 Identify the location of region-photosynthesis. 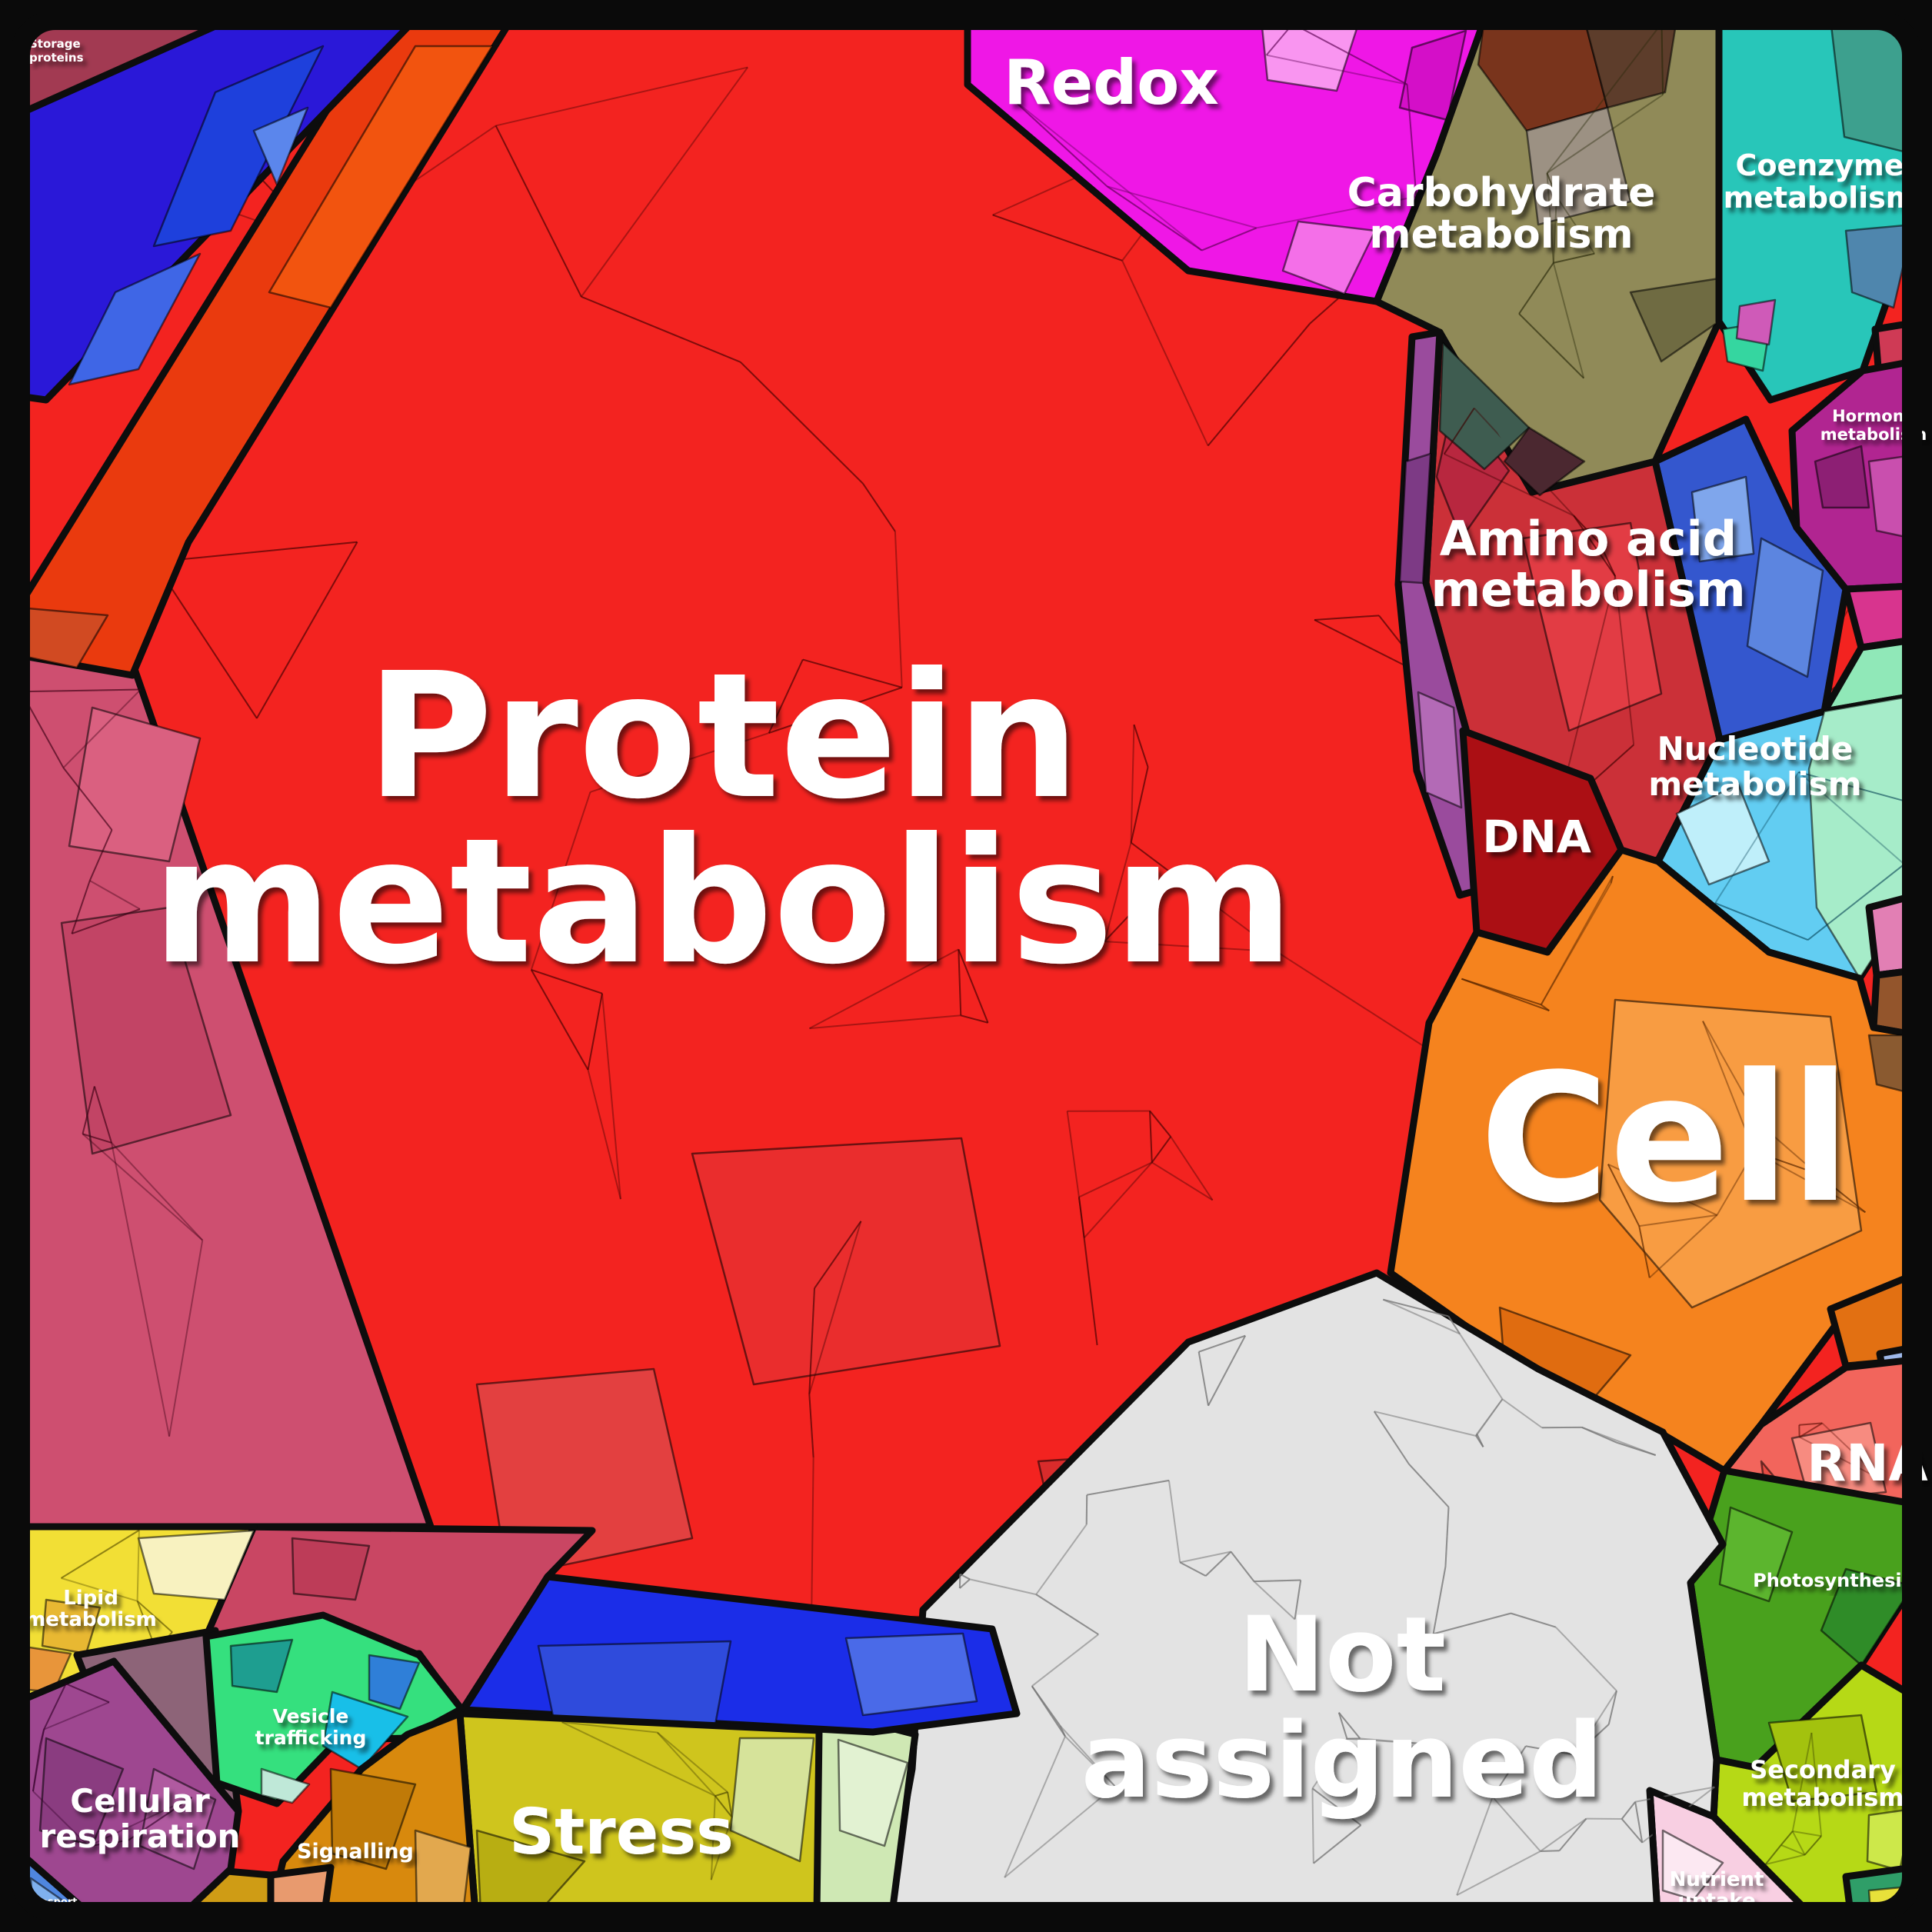
(1799, 1619).